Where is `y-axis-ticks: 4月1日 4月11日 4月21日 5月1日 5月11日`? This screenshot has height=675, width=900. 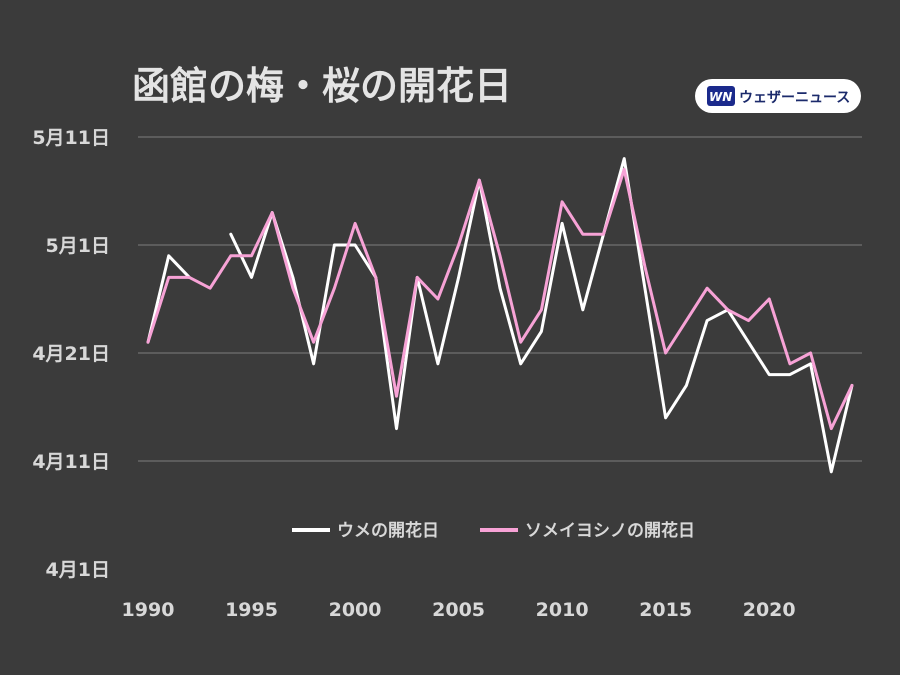 y-axis-ticks: 4月1日 4月11日 4月21日 5月1日 5月11日 is located at coordinates (71, 354).